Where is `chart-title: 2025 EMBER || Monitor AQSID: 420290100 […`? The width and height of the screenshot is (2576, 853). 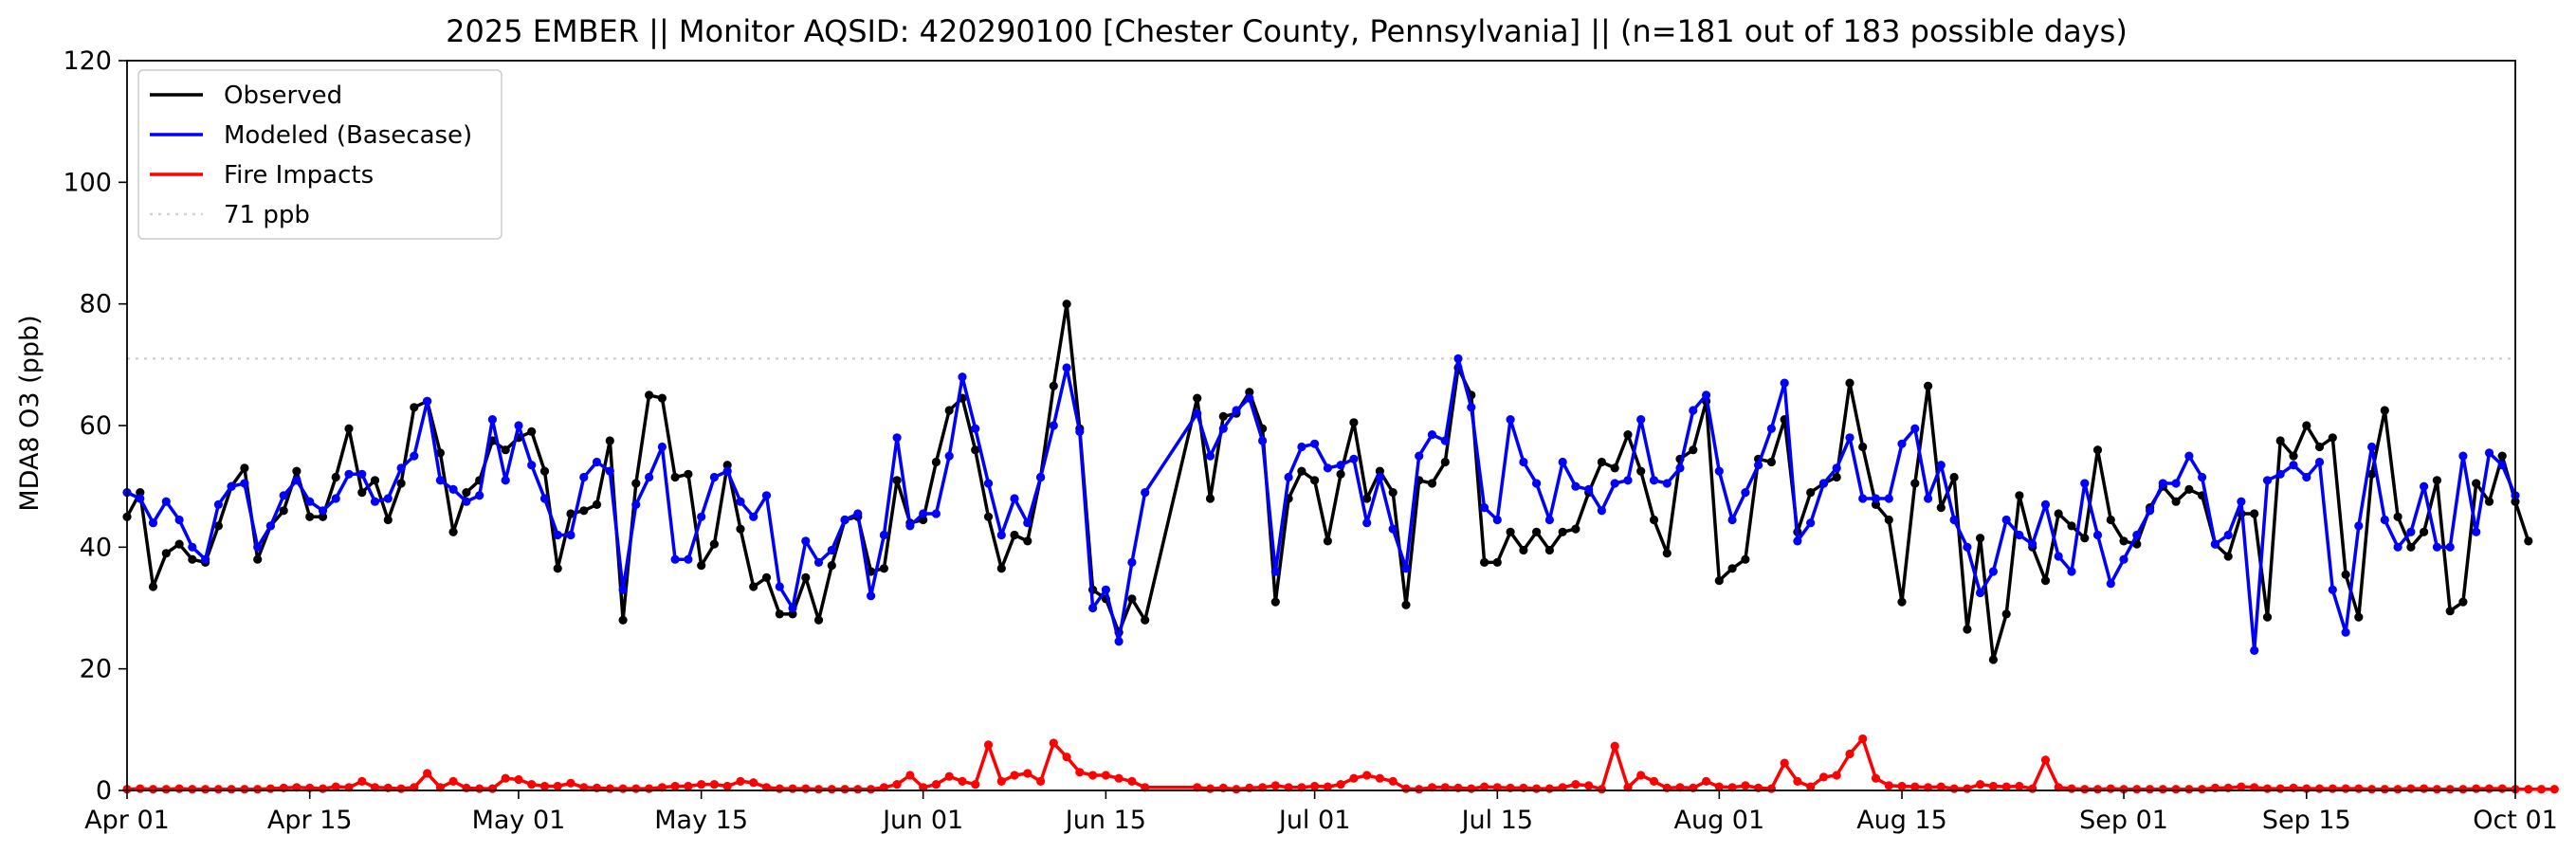 chart-title: 2025 EMBER || Monitor AQSID: 420290100 [… is located at coordinates (1287, 31).